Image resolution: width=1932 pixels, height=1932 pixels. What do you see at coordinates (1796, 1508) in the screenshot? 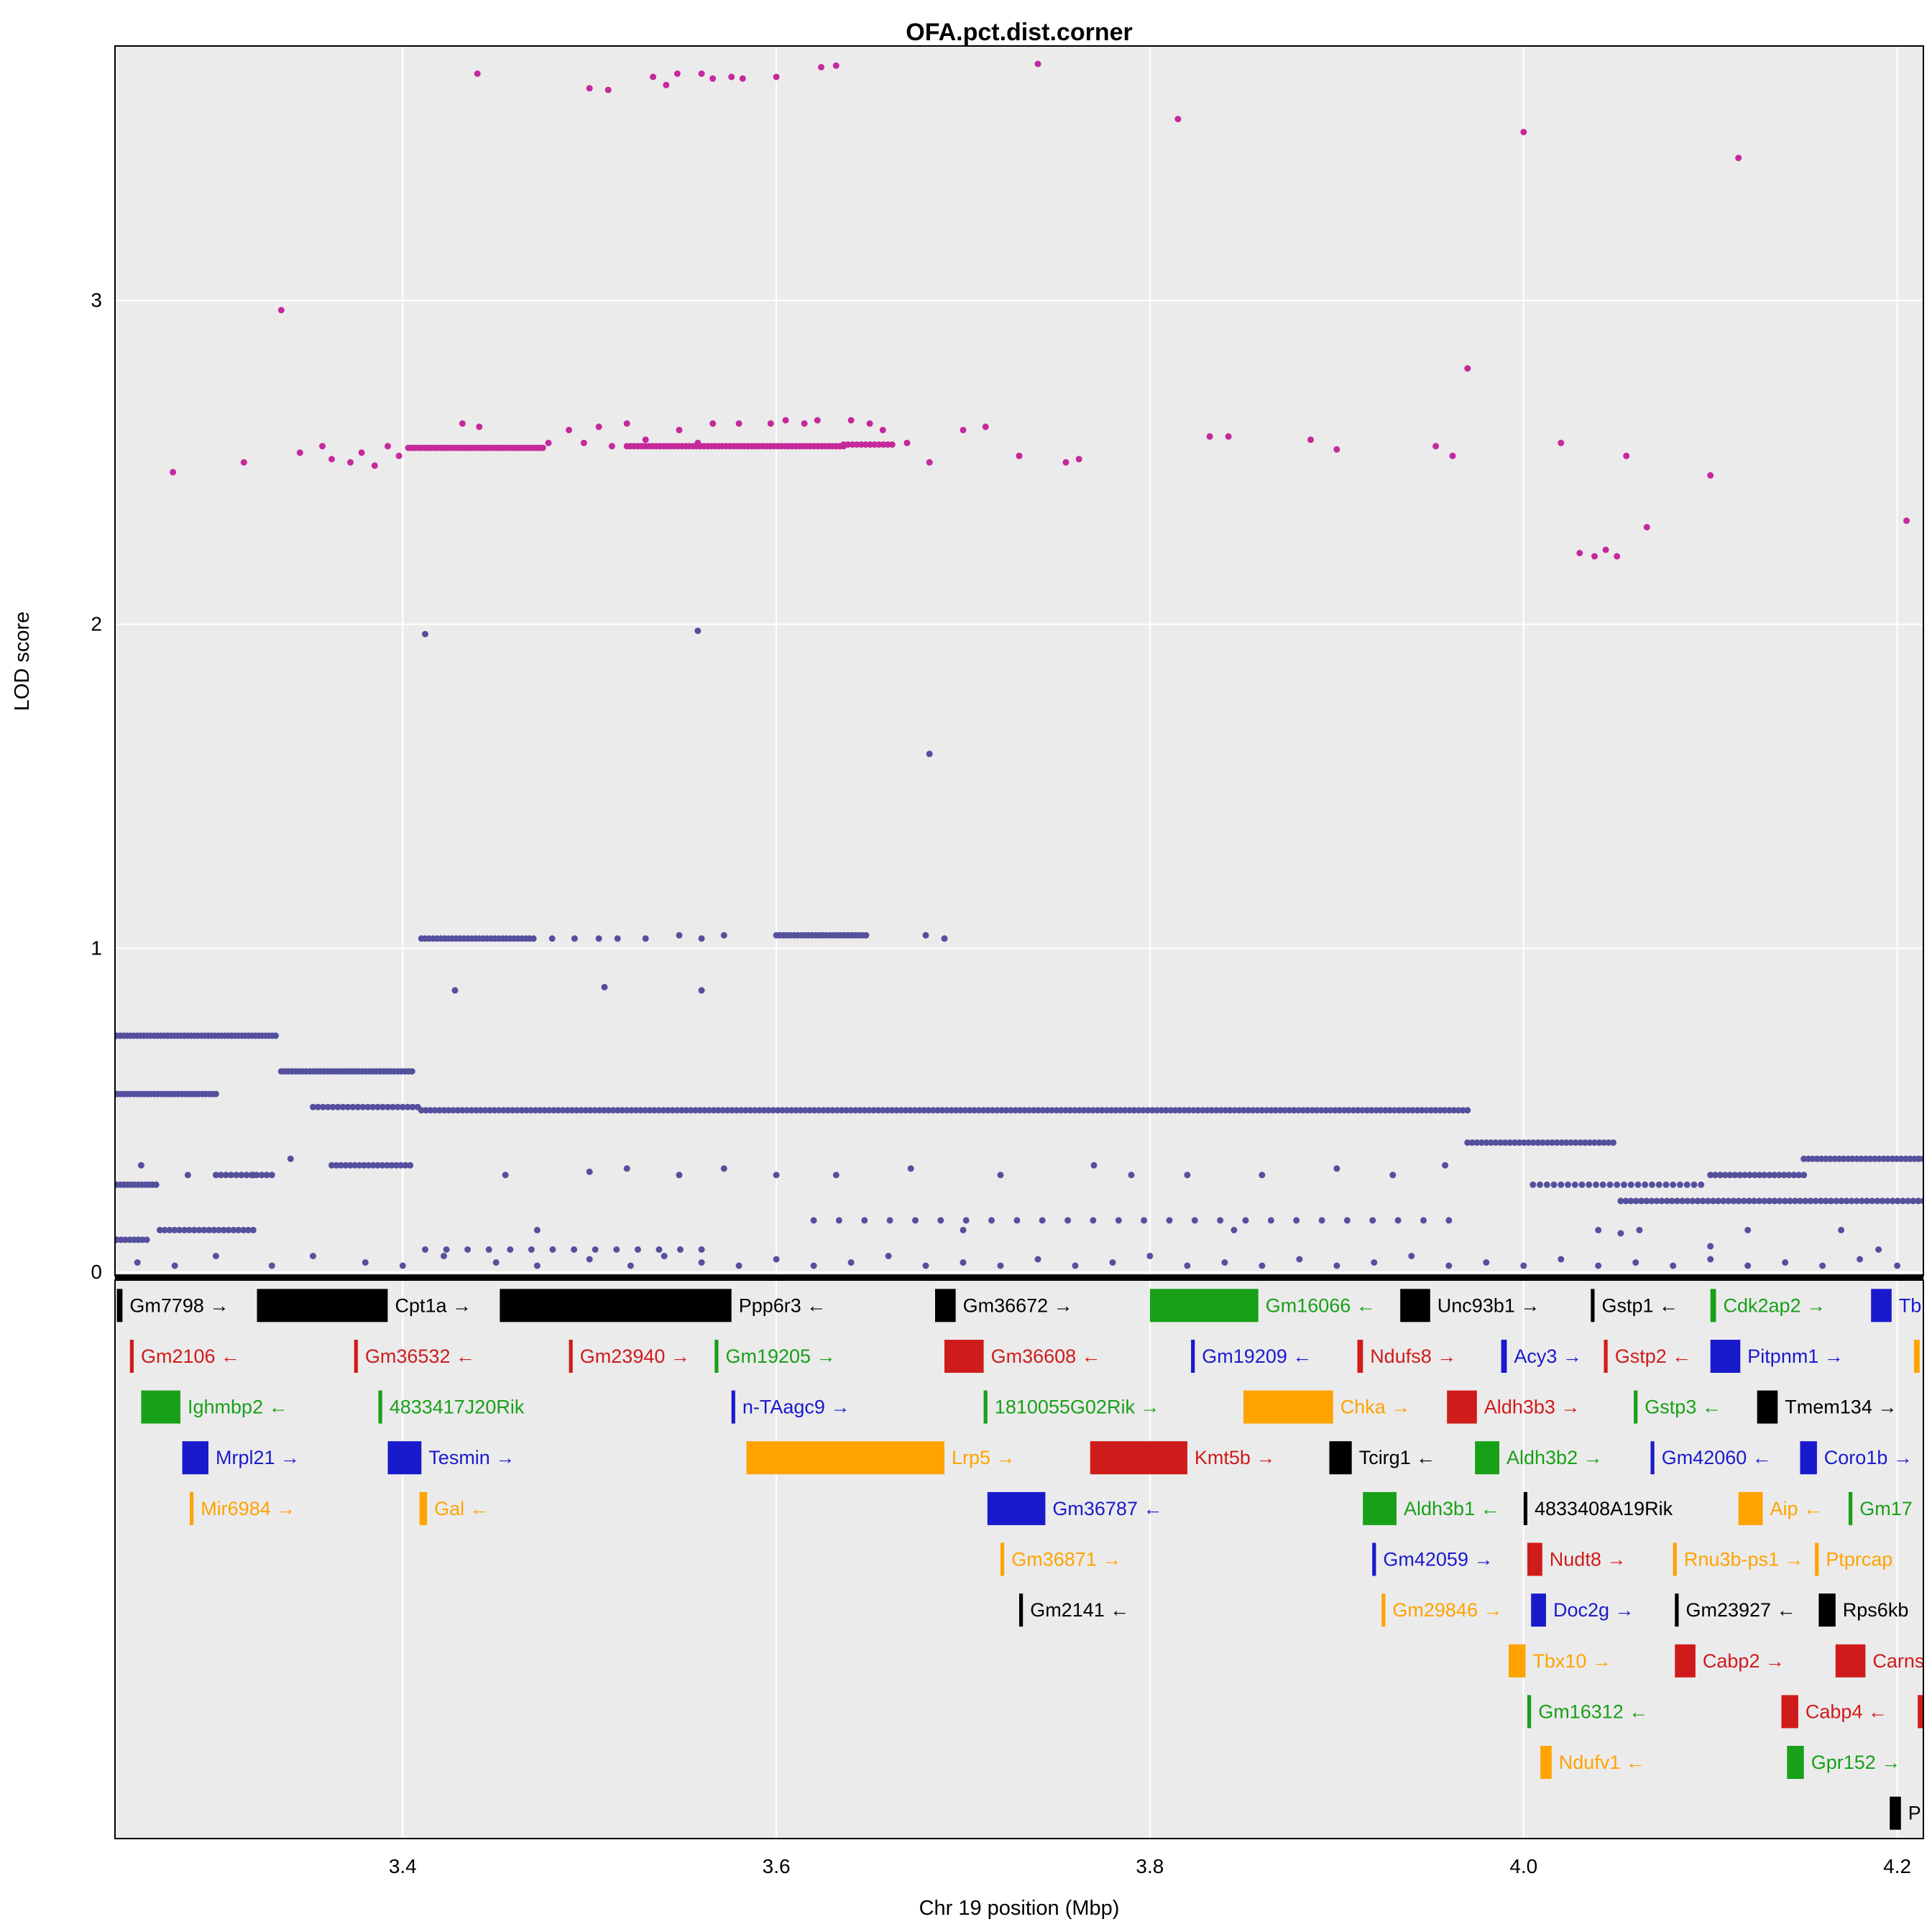
I see `gene-label-Aip: Aip ←` at bounding box center [1796, 1508].